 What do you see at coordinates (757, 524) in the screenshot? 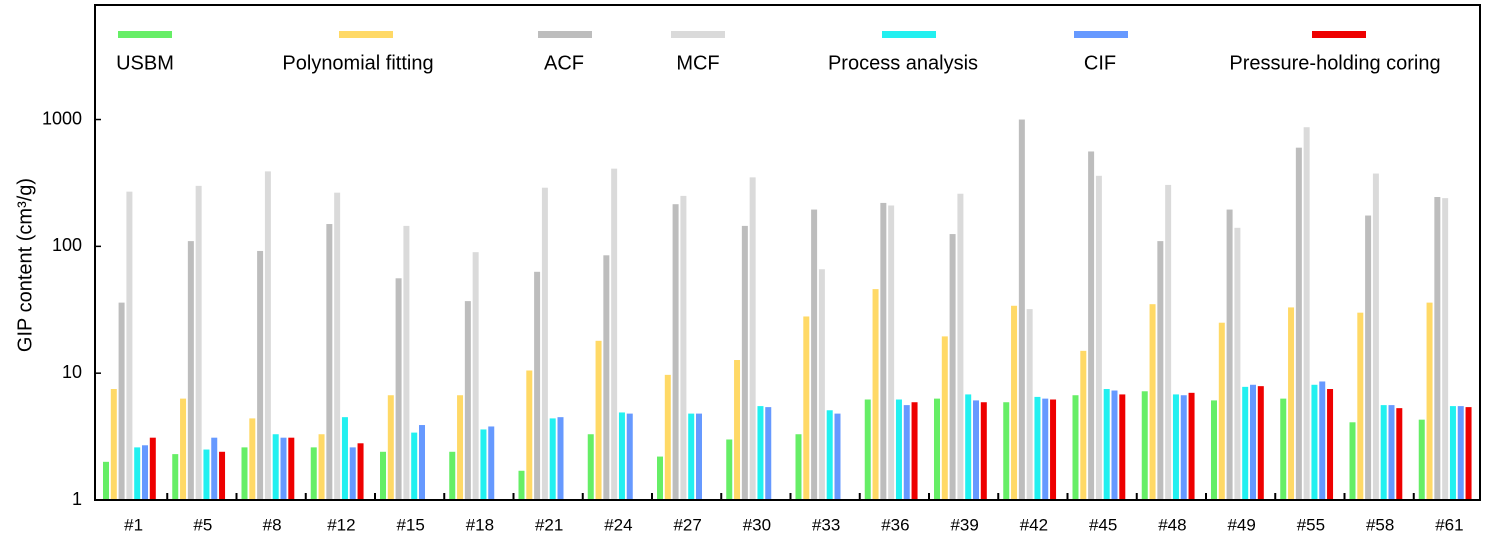
I see `x-tick-label: #30` at bounding box center [757, 524].